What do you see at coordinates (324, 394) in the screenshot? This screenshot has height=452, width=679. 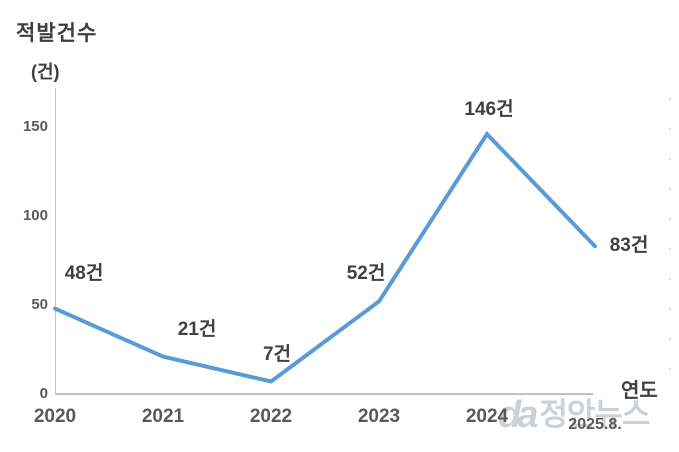 I see `x-axis-line` at bounding box center [324, 394].